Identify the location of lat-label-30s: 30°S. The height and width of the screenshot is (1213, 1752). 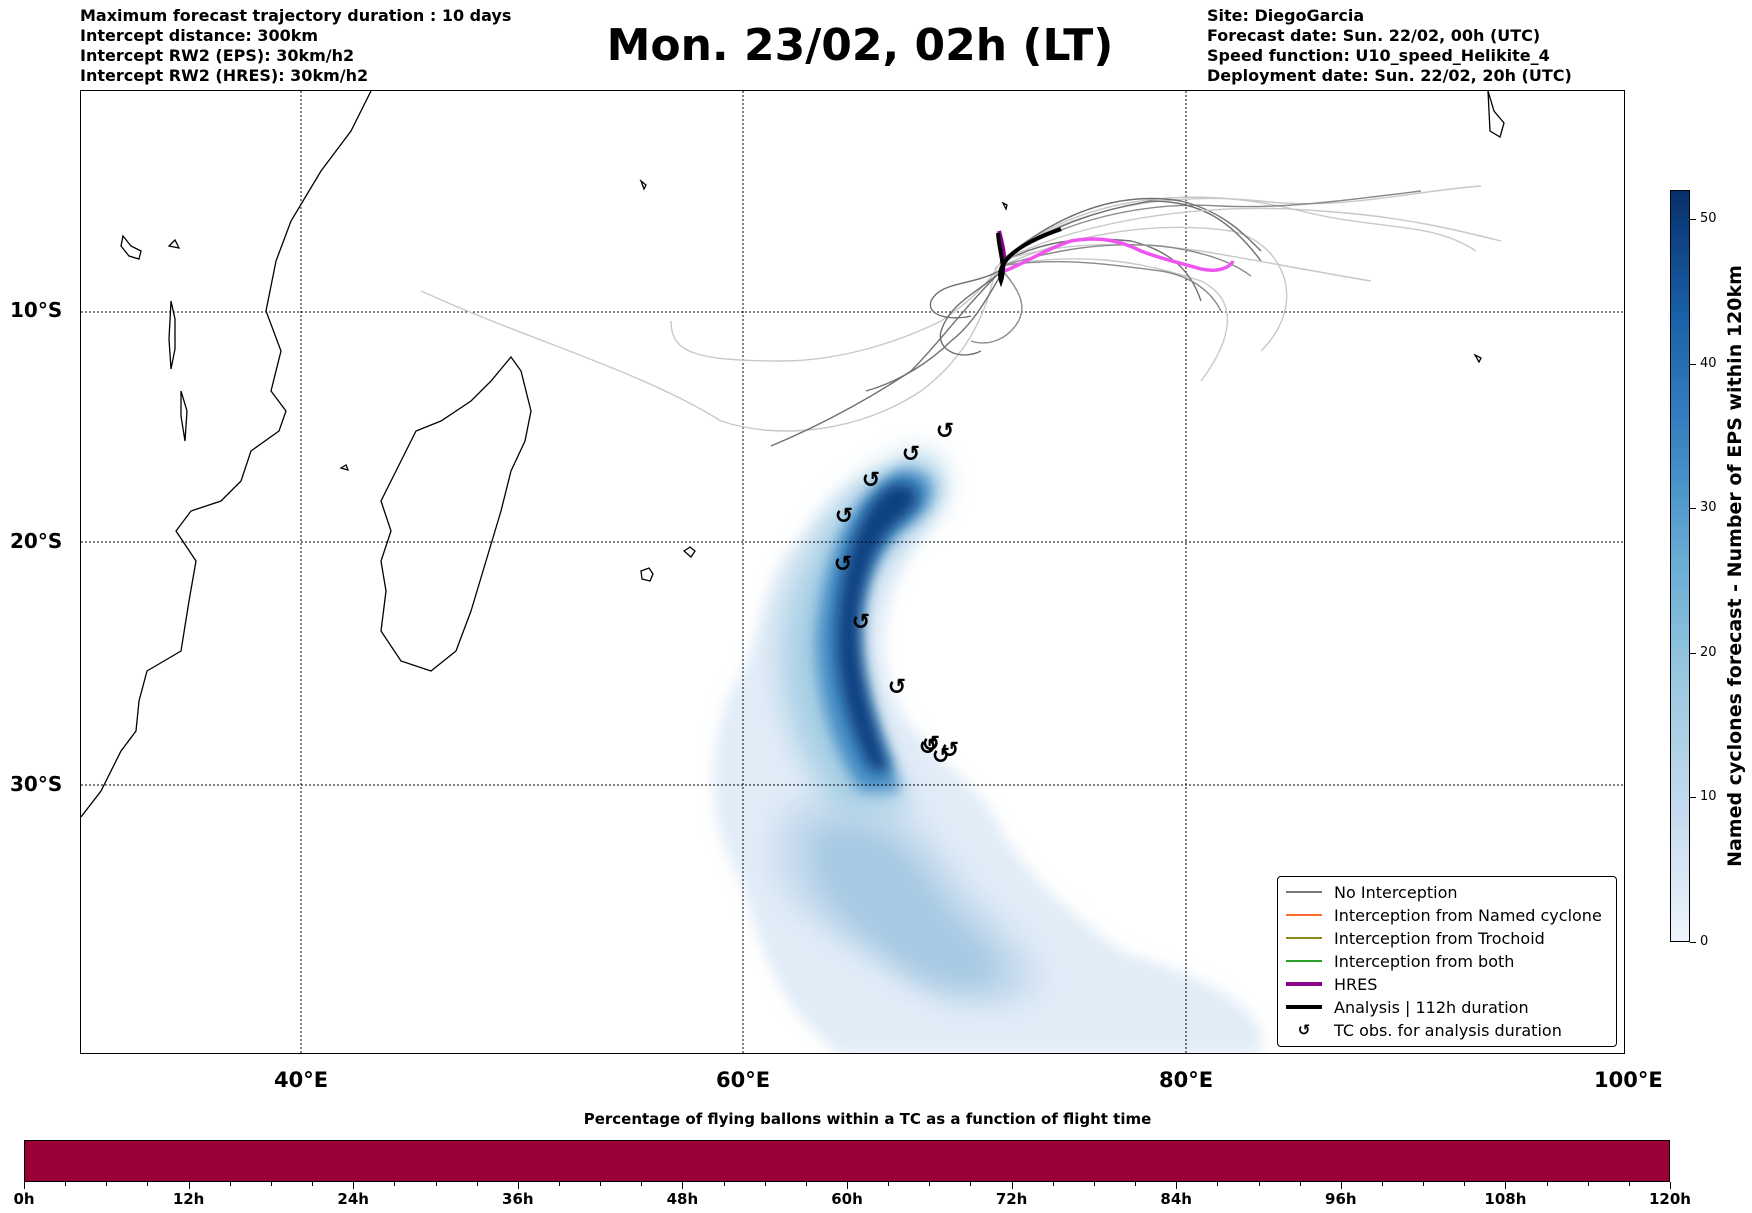
(36, 784).